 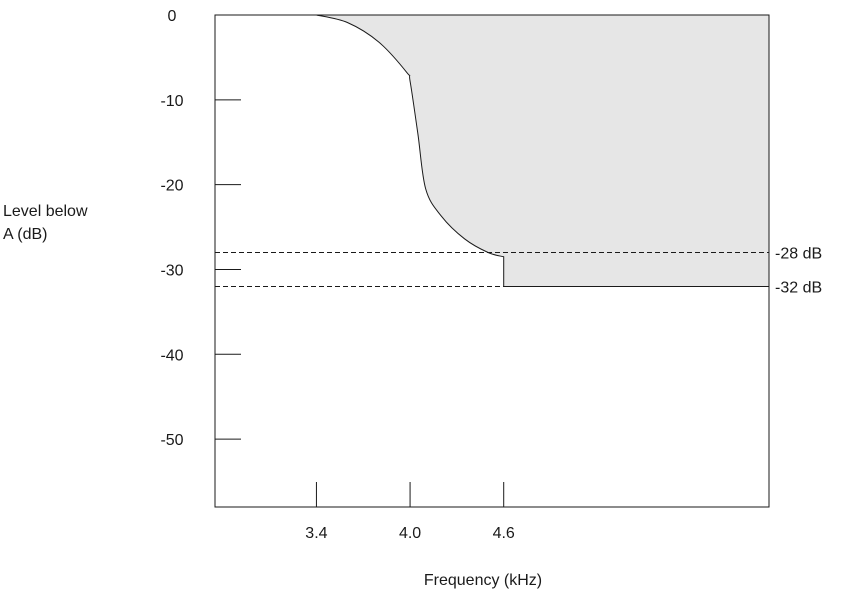 What do you see at coordinates (171, 270) in the screenshot?
I see `y-tick-label: -30` at bounding box center [171, 270].